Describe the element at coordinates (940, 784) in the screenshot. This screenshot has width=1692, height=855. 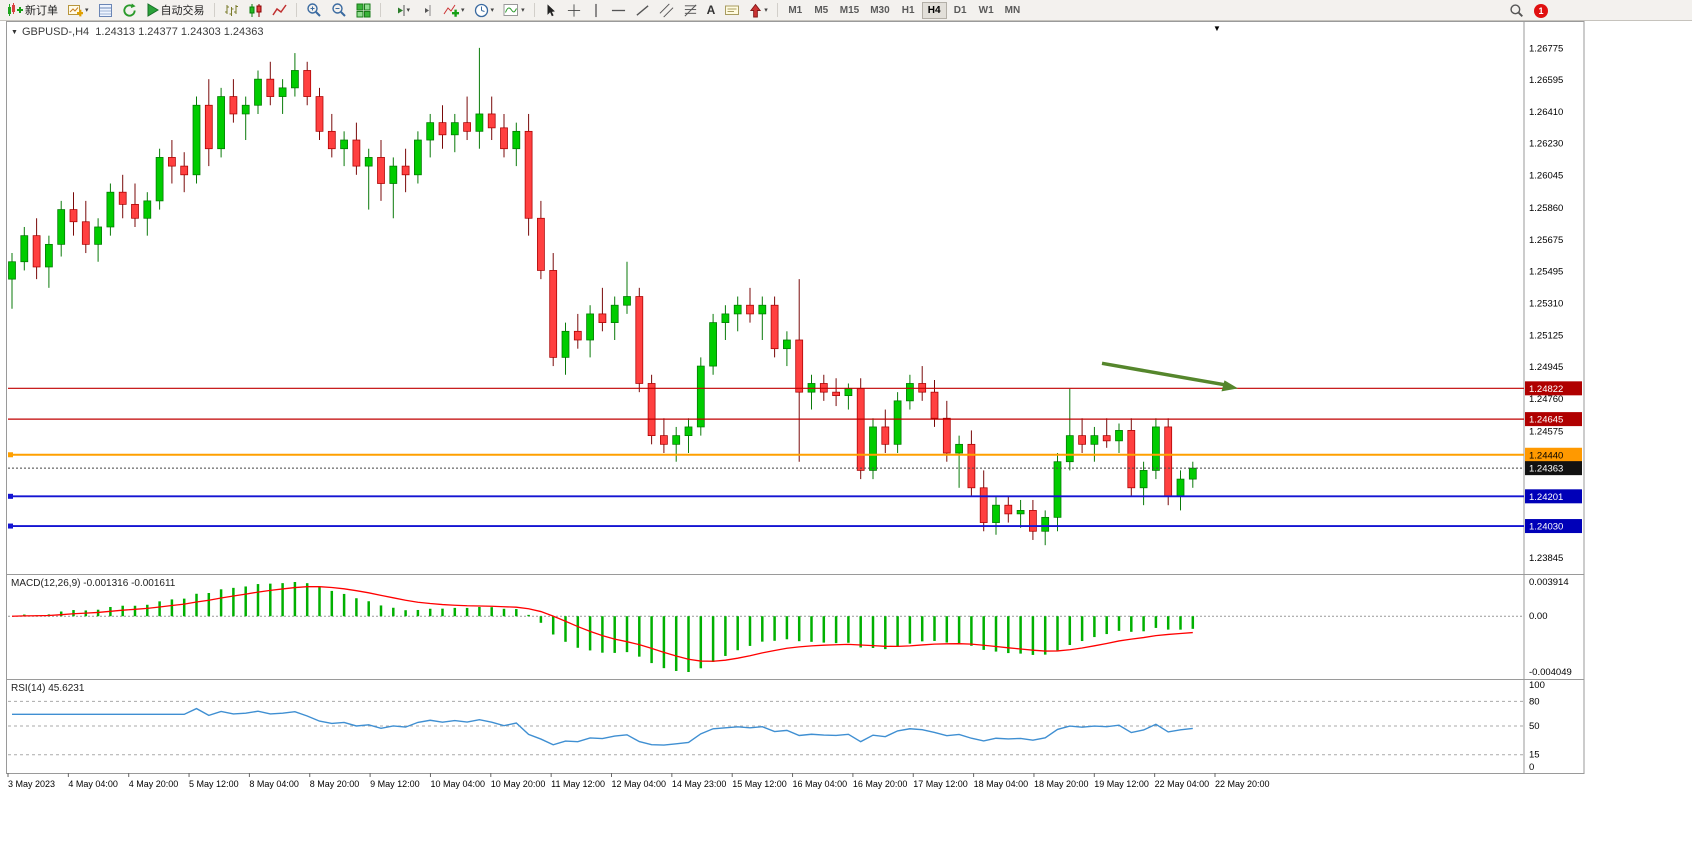
I see `time-axis-label: 17 May 12:00` at that location.